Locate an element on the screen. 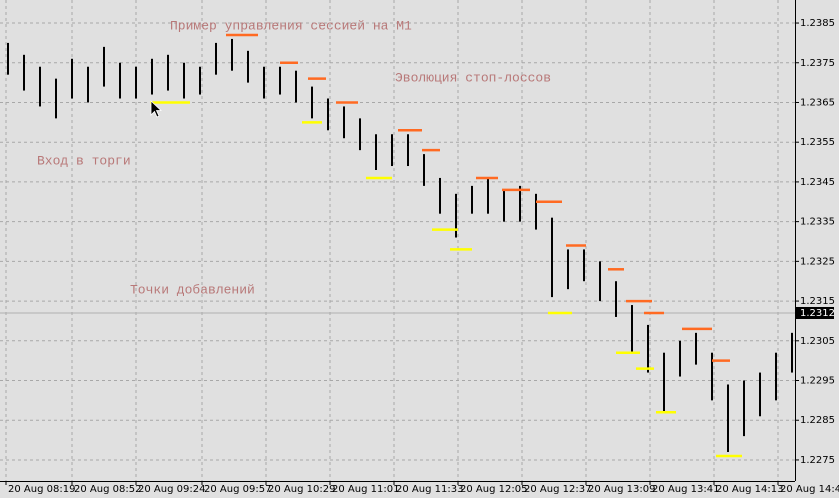  annotation: Точки добавлений is located at coordinates (192, 289).